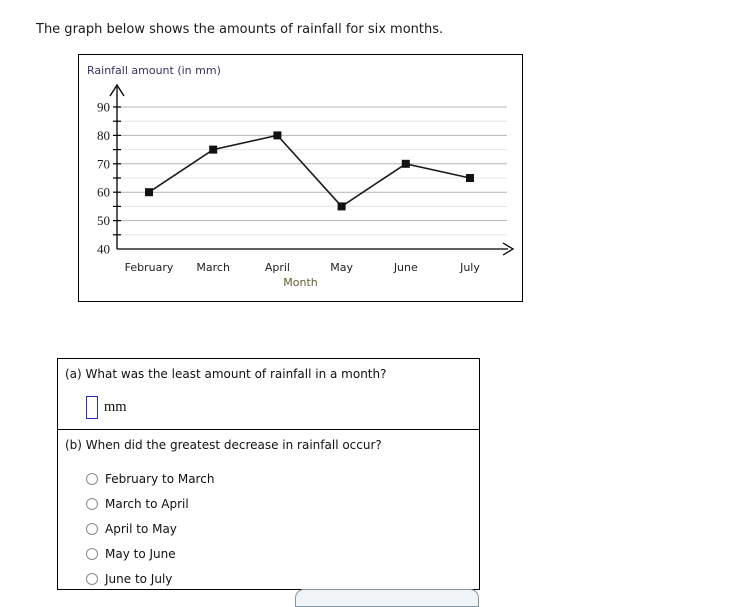 Image resolution: width=736 pixels, height=607 pixels. Describe the element at coordinates (387, 598) in the screenshot. I see `bottom-toolbar-clipped` at that location.